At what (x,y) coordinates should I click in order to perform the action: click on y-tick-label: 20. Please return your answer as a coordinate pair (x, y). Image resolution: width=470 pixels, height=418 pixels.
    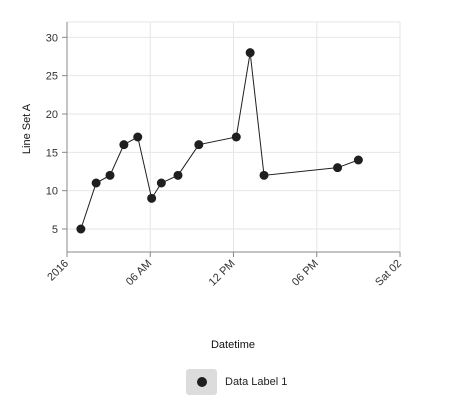
    Looking at the image, I should click on (52, 115).